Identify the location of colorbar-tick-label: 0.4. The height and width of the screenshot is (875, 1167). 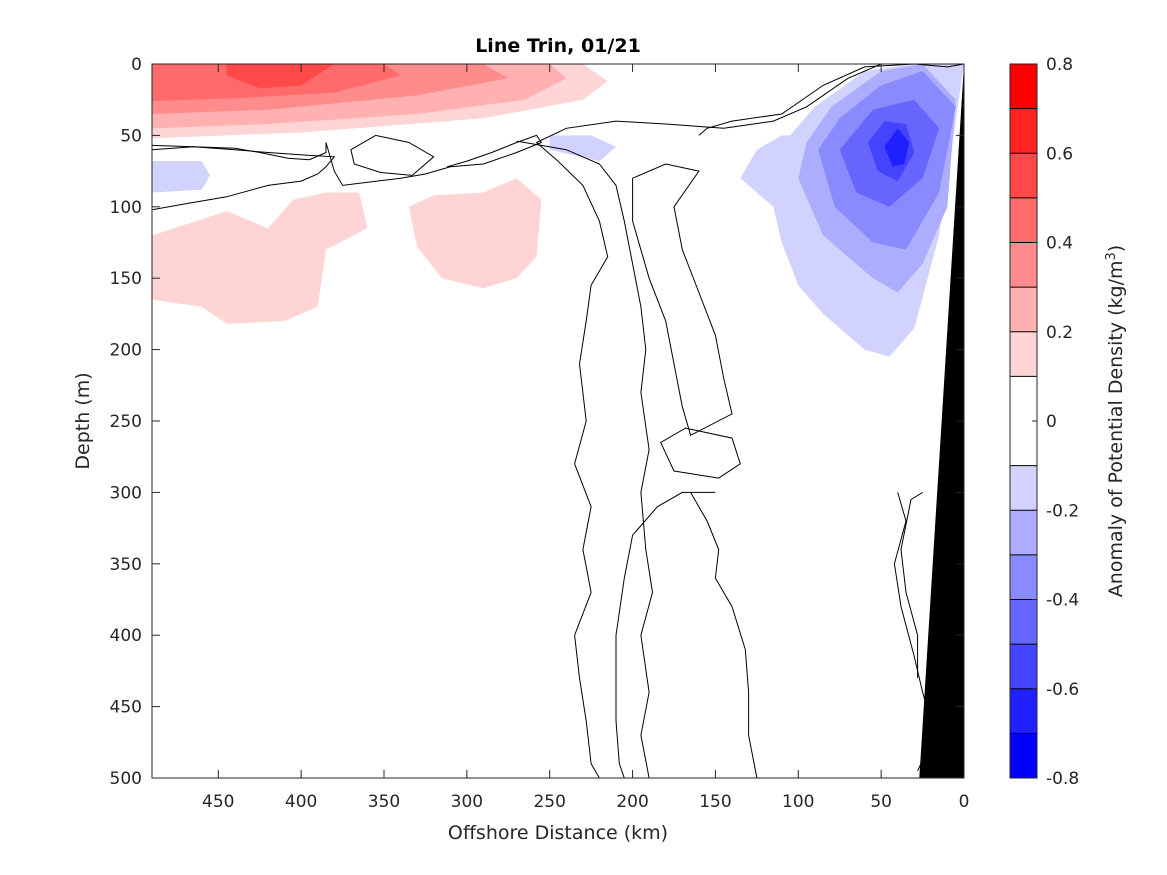
(1059, 244).